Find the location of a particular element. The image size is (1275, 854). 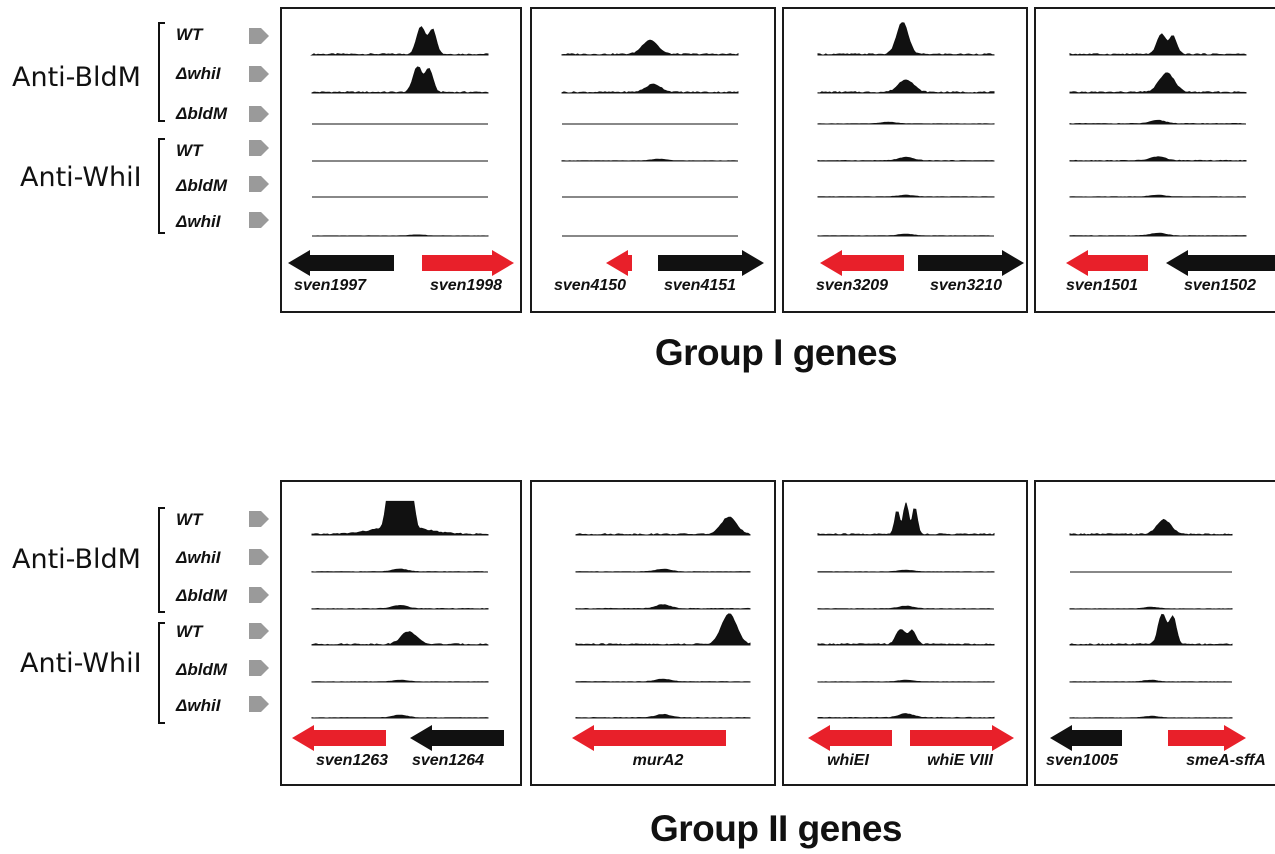

panel: whiEI whiE VIII is located at coordinates (905, 633).